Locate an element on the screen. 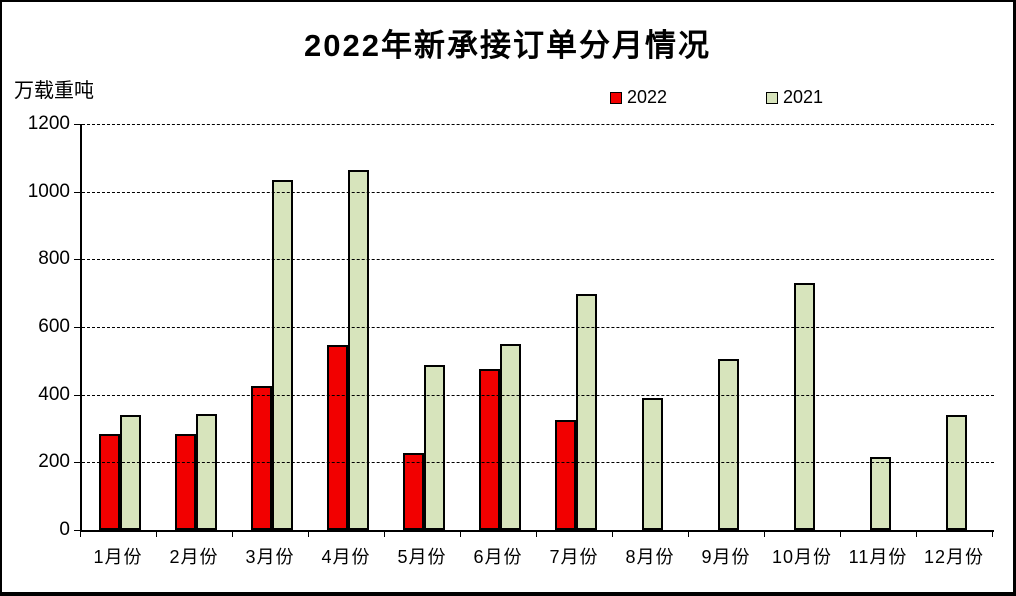 This screenshot has width=1016, height=596. category-5月份 is located at coordinates (424, 327).